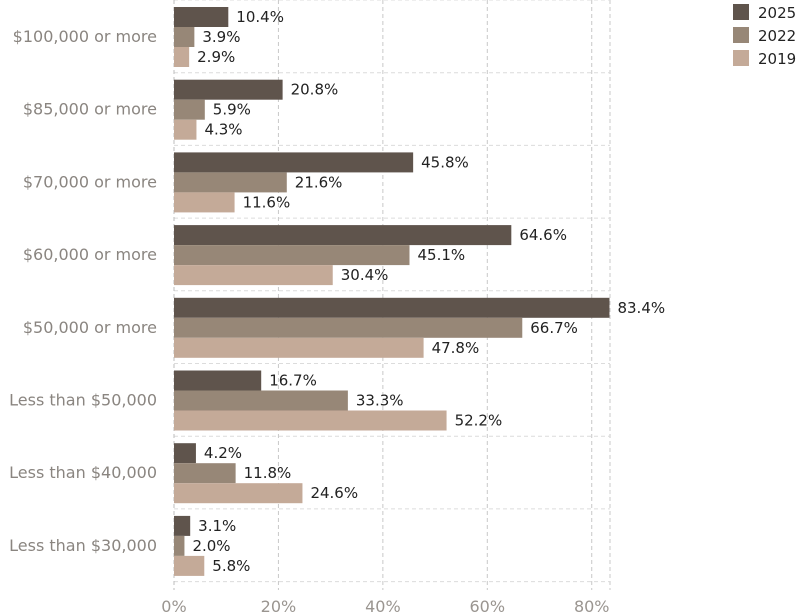 Image resolution: width=800 pixels, height=614 pixels. What do you see at coordinates (592, 605) in the screenshot?
I see `x-tick-label: 80%` at bounding box center [592, 605].